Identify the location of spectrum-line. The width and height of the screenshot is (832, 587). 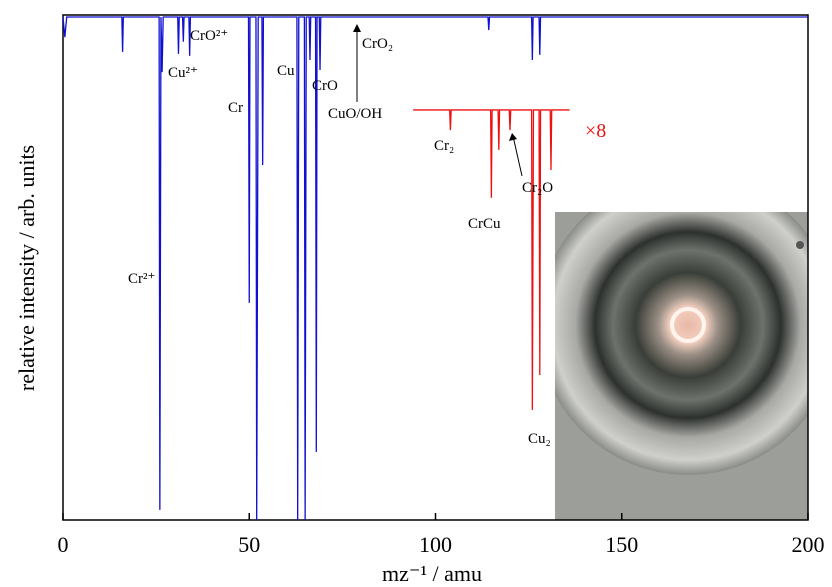
(491, 259).